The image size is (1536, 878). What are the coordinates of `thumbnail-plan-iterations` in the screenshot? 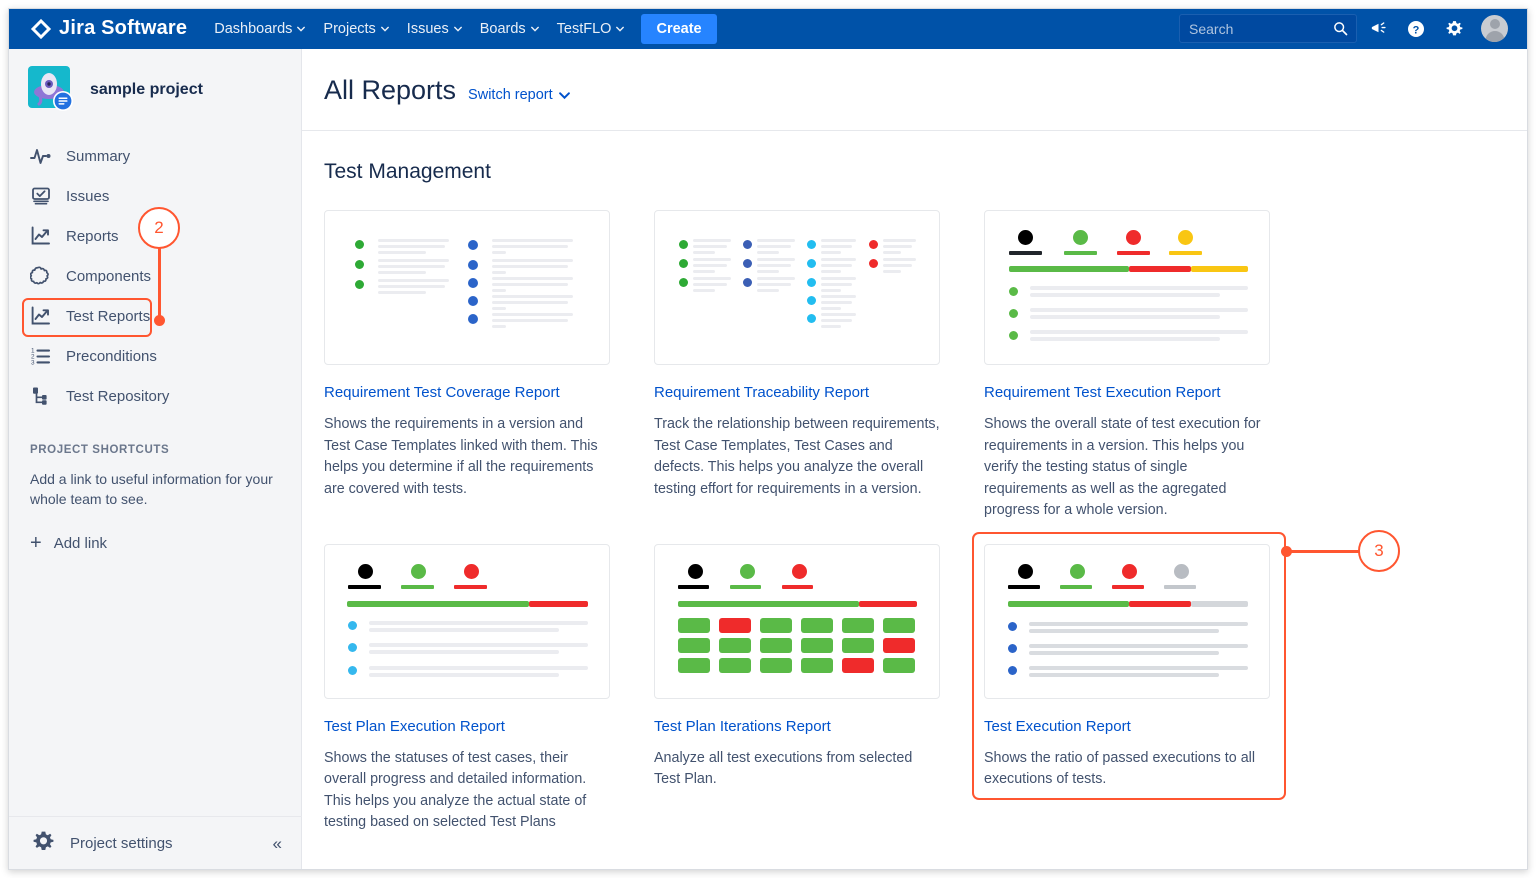 It's located at (797, 621).